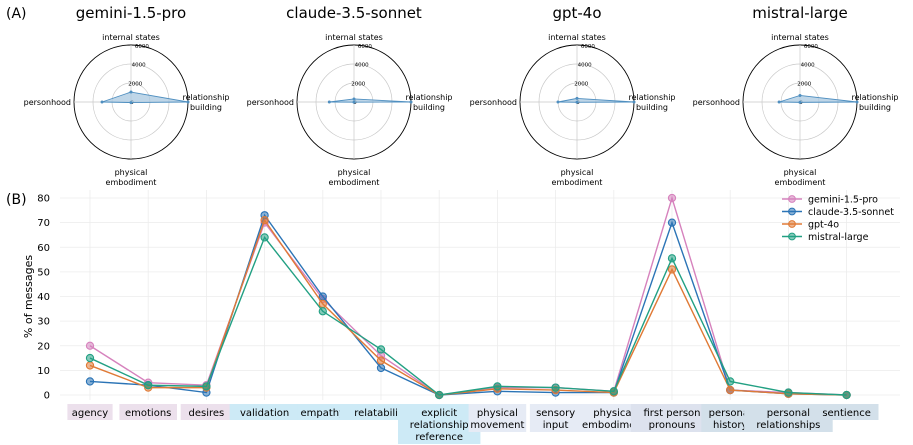  What do you see at coordinates (28, 296) in the screenshot?
I see `y-axis-label: % of messages` at bounding box center [28, 296].